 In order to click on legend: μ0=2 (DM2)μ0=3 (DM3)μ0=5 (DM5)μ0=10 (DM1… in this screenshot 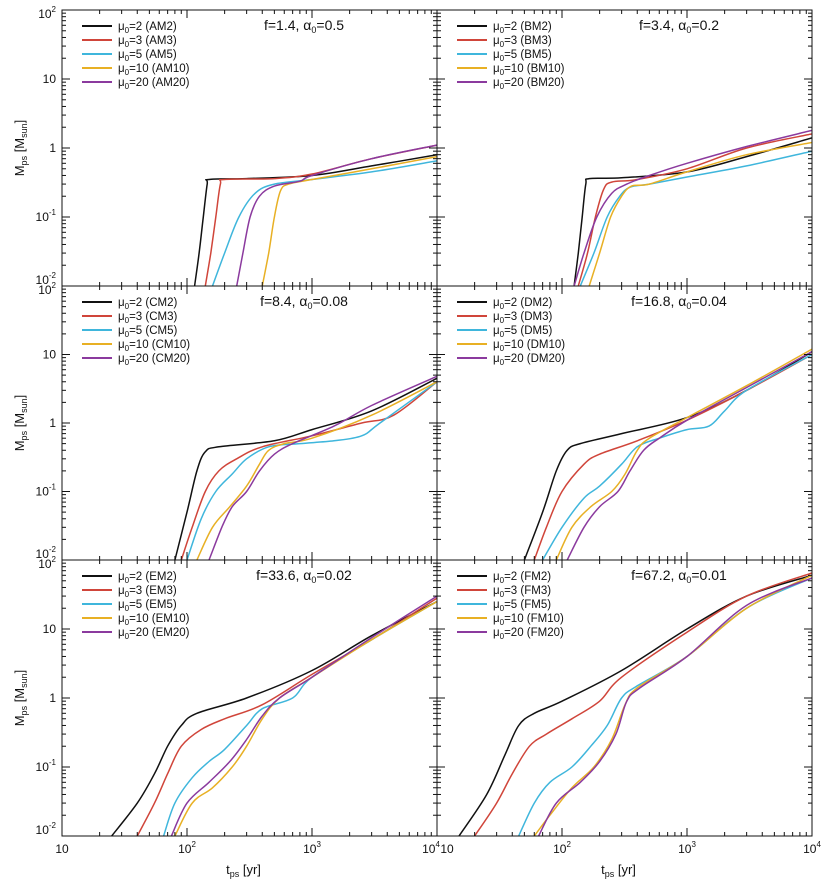, I will do `click(511, 332)`.